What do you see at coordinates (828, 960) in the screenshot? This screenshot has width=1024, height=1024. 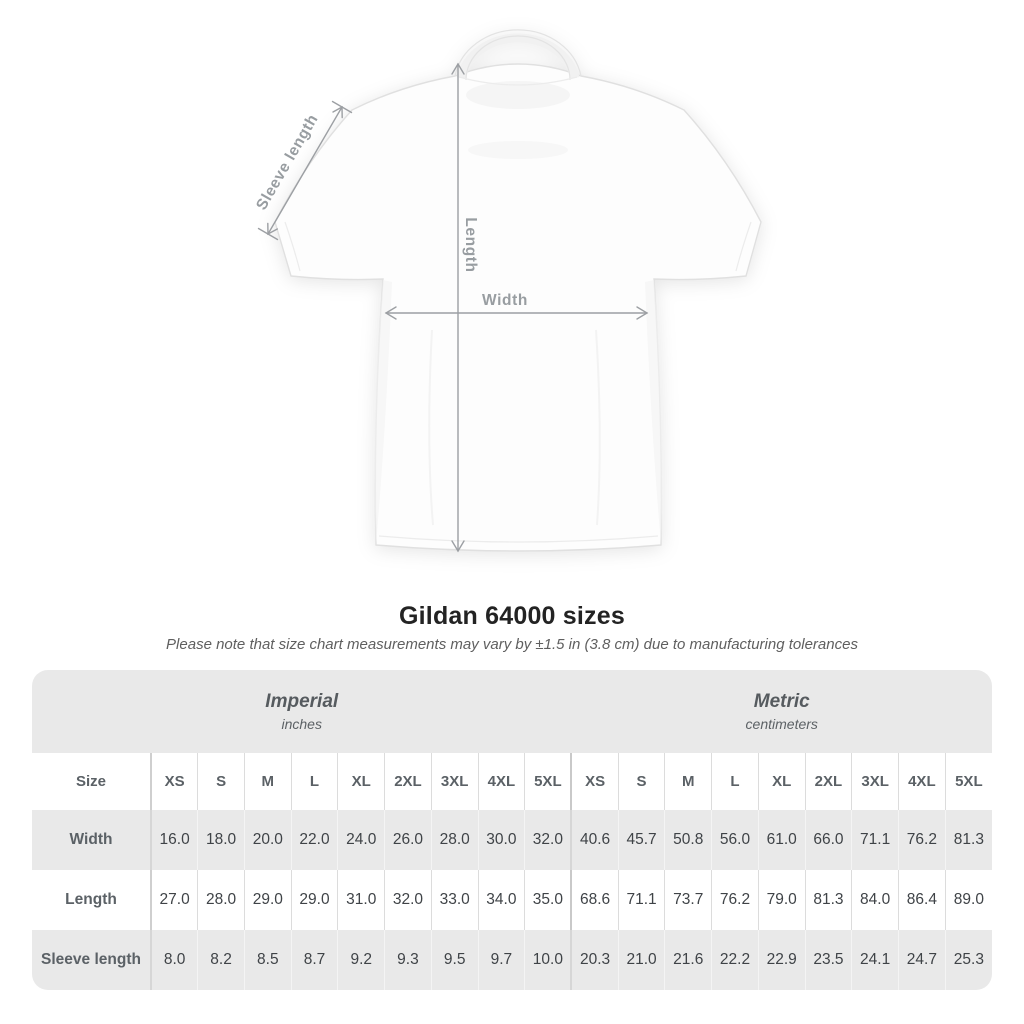 I see `value-cell: 23.5` at bounding box center [828, 960].